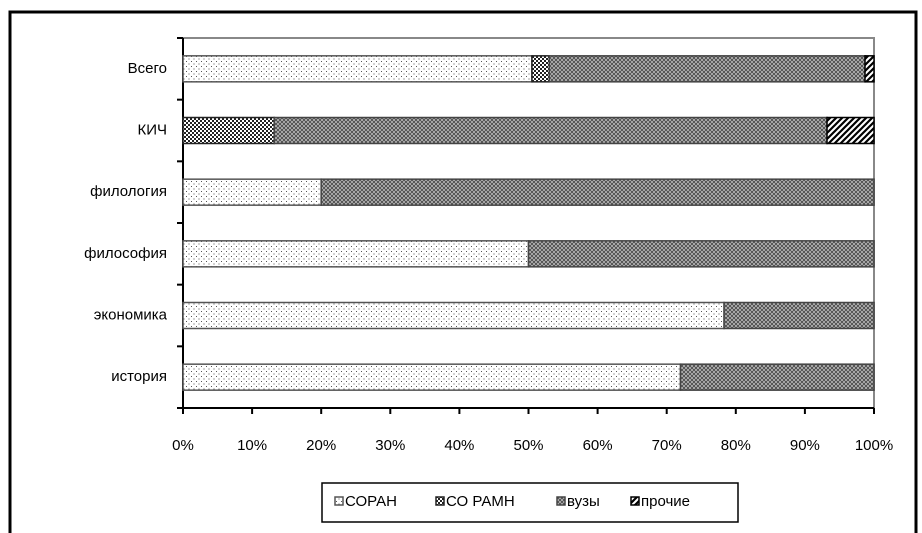  What do you see at coordinates (252, 445) in the screenshot?
I see `x-tick-label: 10%` at bounding box center [252, 445].